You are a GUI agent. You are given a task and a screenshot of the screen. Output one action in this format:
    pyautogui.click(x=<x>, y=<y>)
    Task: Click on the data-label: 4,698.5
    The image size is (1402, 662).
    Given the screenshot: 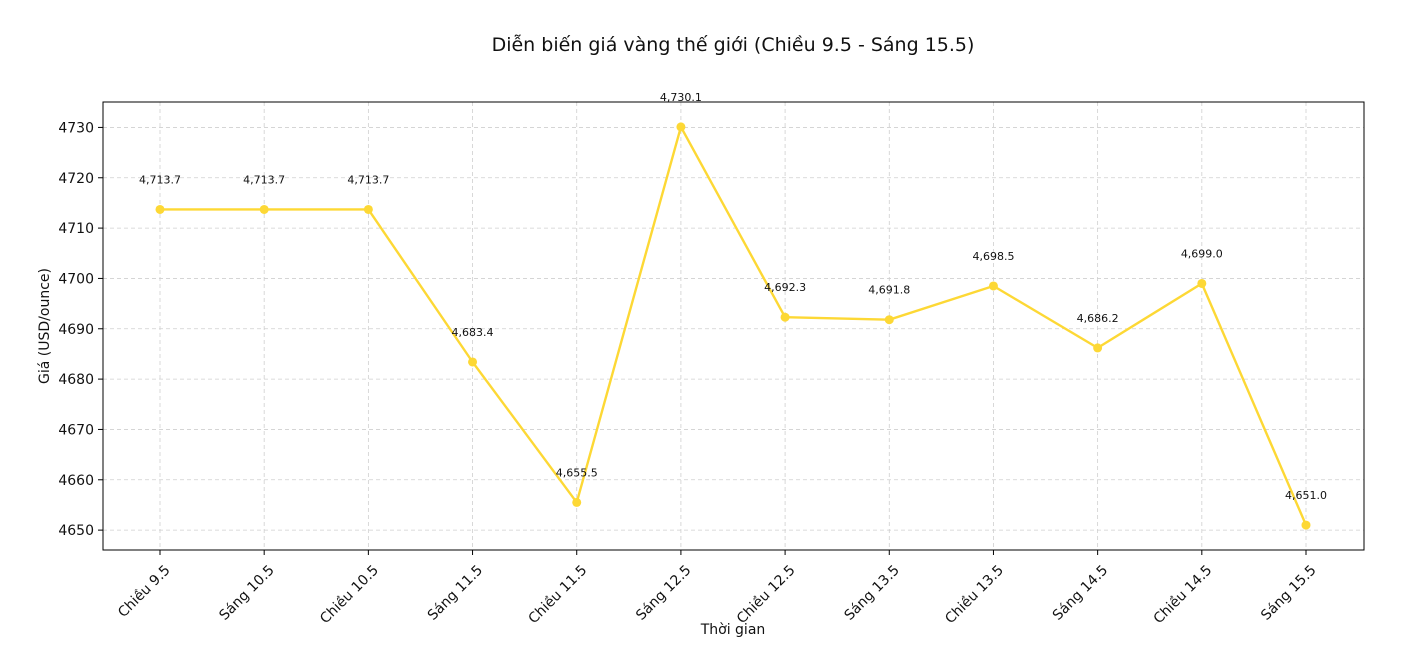 What is the action you would take?
    pyautogui.click(x=993, y=256)
    